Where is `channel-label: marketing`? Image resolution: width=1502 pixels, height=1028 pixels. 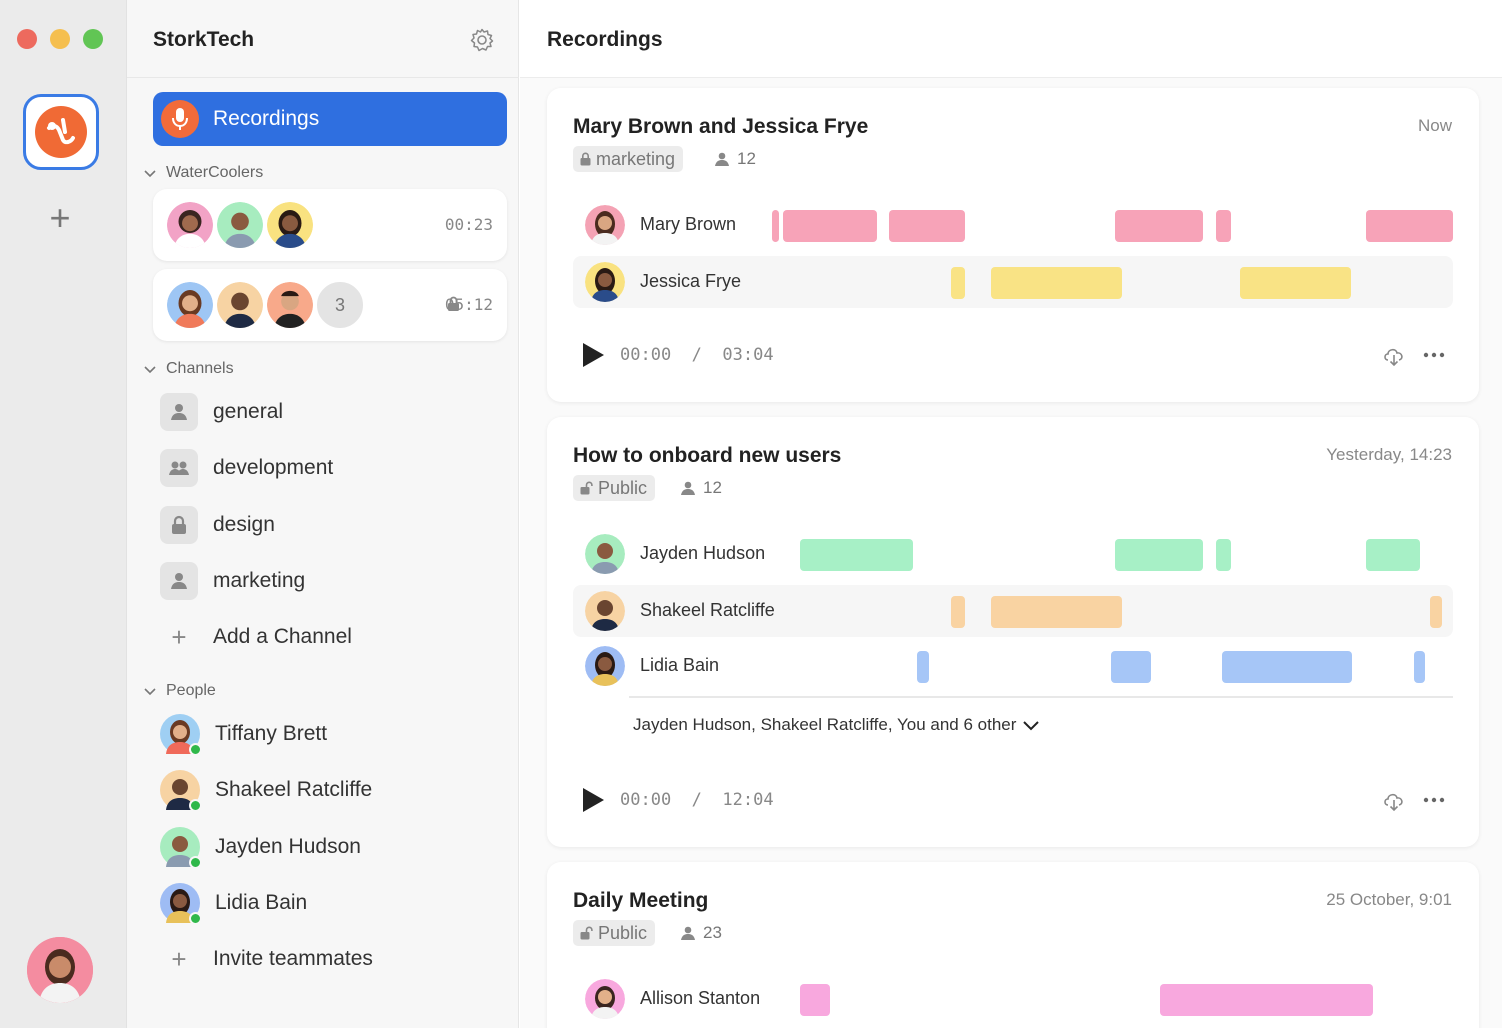
channel-label: marketing is located at coordinates (259, 580).